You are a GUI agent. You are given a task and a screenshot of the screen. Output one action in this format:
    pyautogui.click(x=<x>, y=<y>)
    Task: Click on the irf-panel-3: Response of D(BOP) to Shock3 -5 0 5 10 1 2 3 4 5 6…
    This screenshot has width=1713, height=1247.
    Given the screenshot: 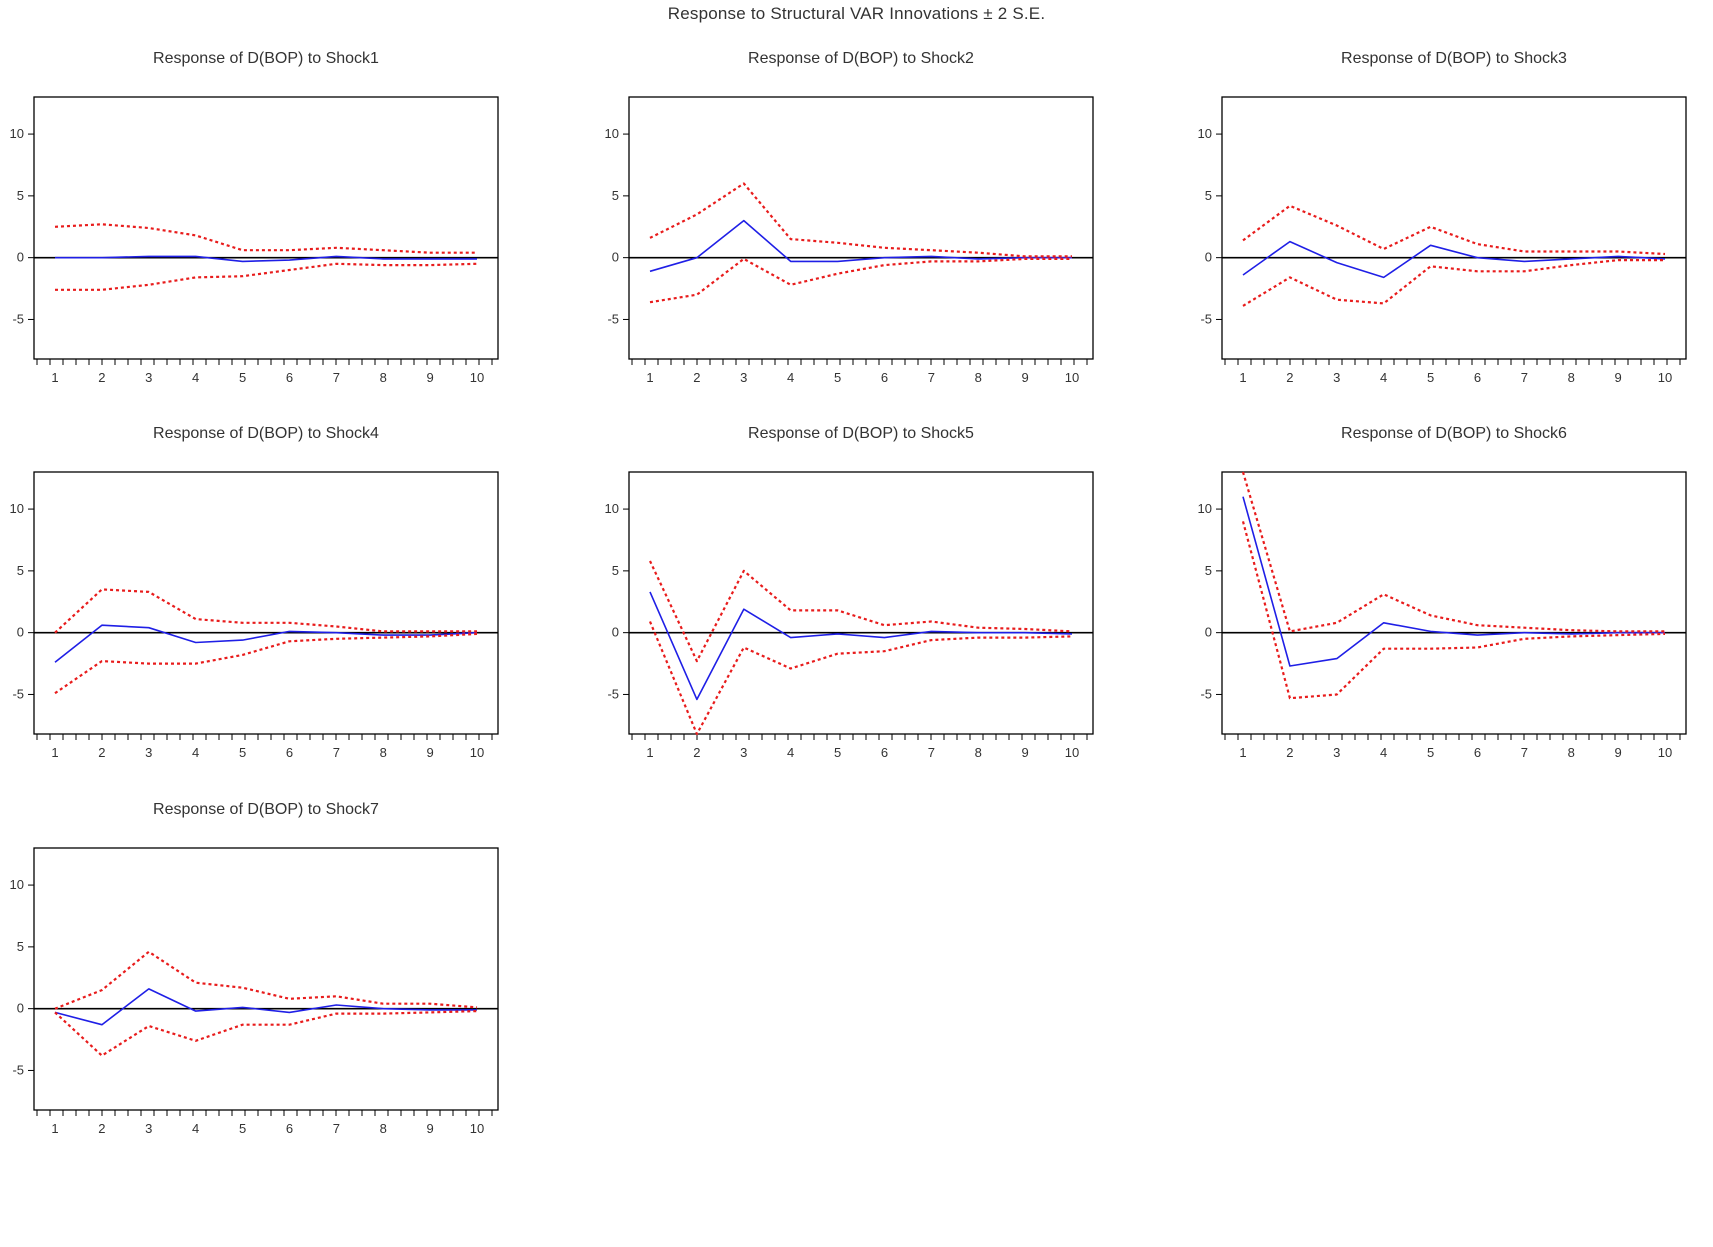 What is the action you would take?
    pyautogui.click(x=1442, y=217)
    